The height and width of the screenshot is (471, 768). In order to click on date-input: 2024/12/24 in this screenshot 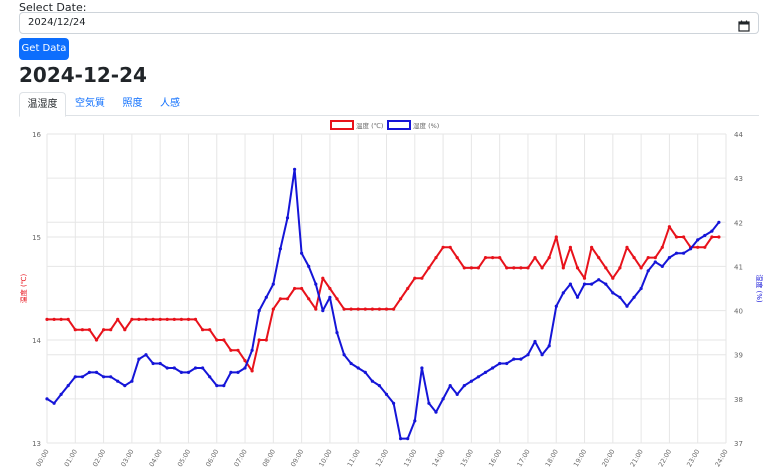, I will do `click(389, 23)`.